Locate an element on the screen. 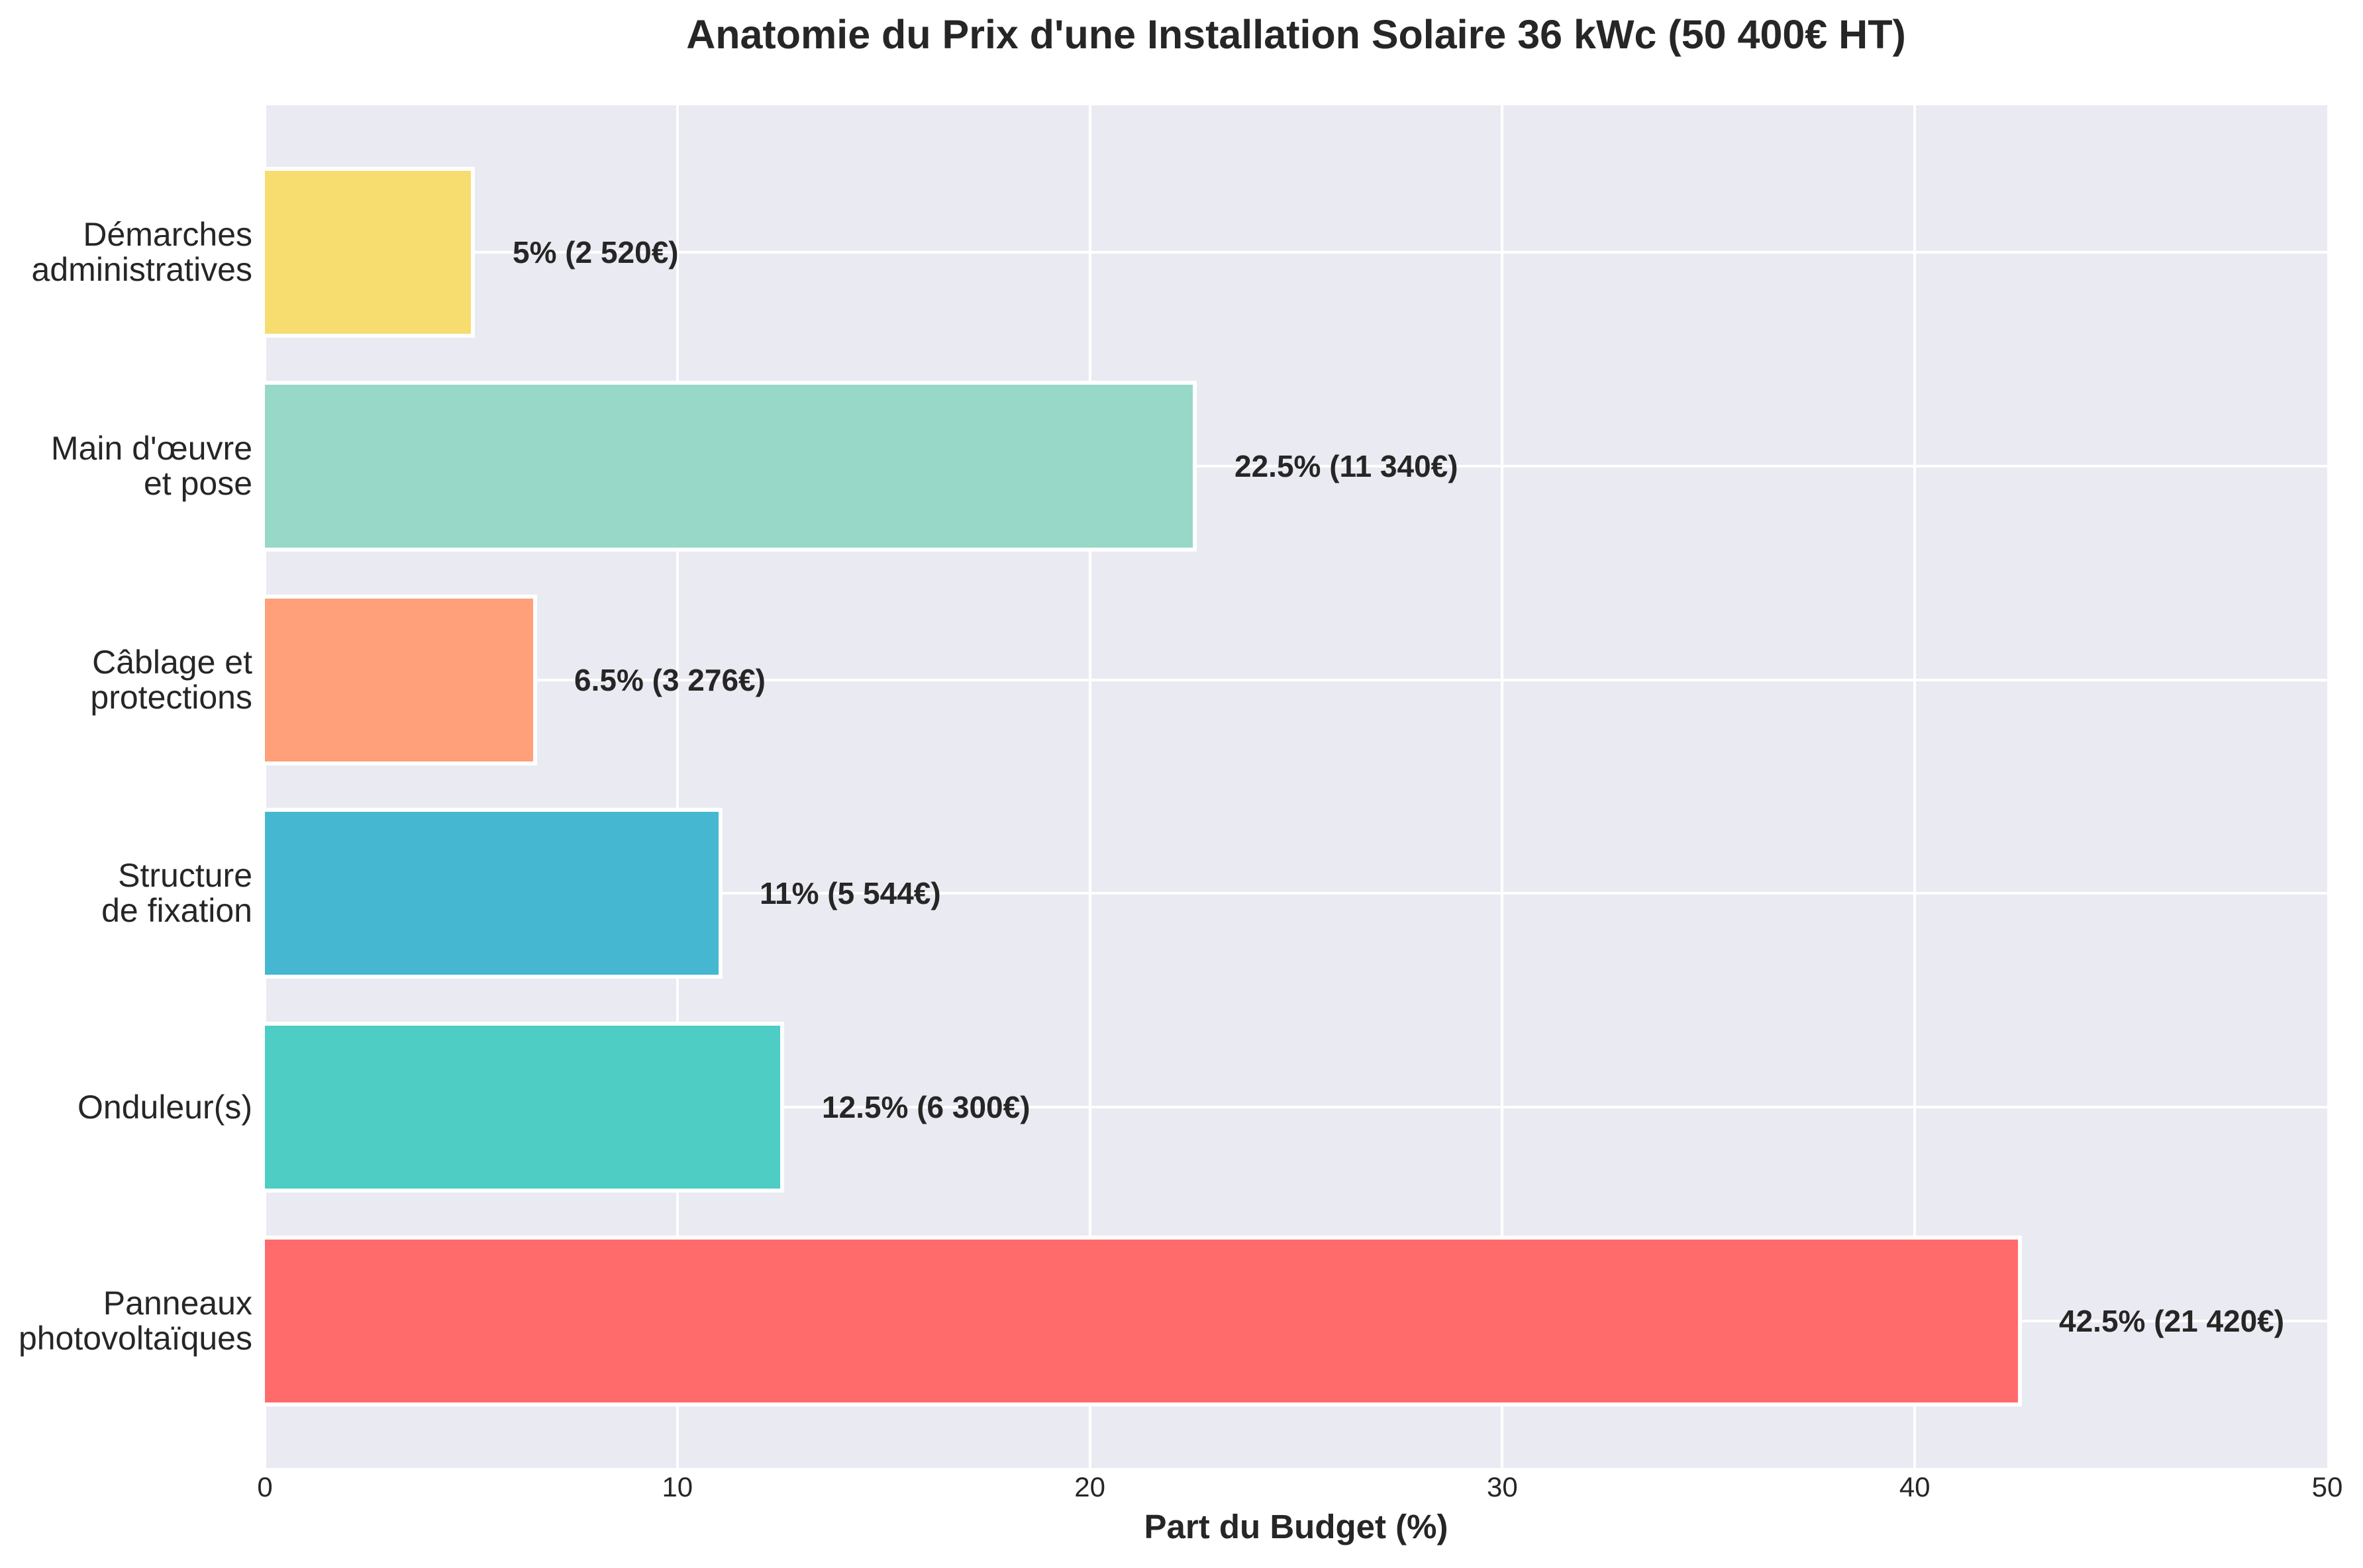  bar-value-label: 11% (5 544€) is located at coordinates (850, 893).